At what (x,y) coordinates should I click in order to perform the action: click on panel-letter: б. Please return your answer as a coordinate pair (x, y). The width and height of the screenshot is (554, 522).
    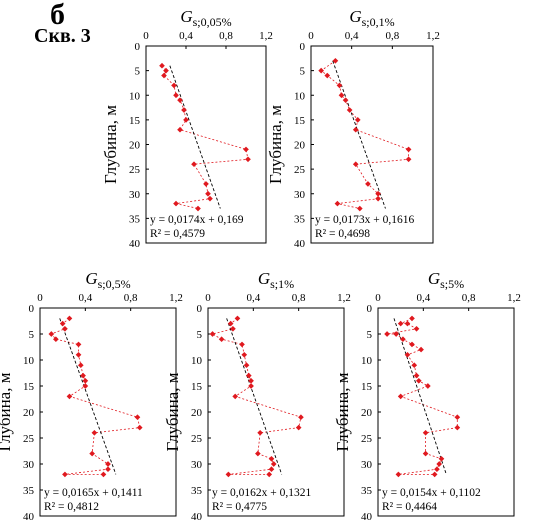
    Looking at the image, I should click on (57, 15).